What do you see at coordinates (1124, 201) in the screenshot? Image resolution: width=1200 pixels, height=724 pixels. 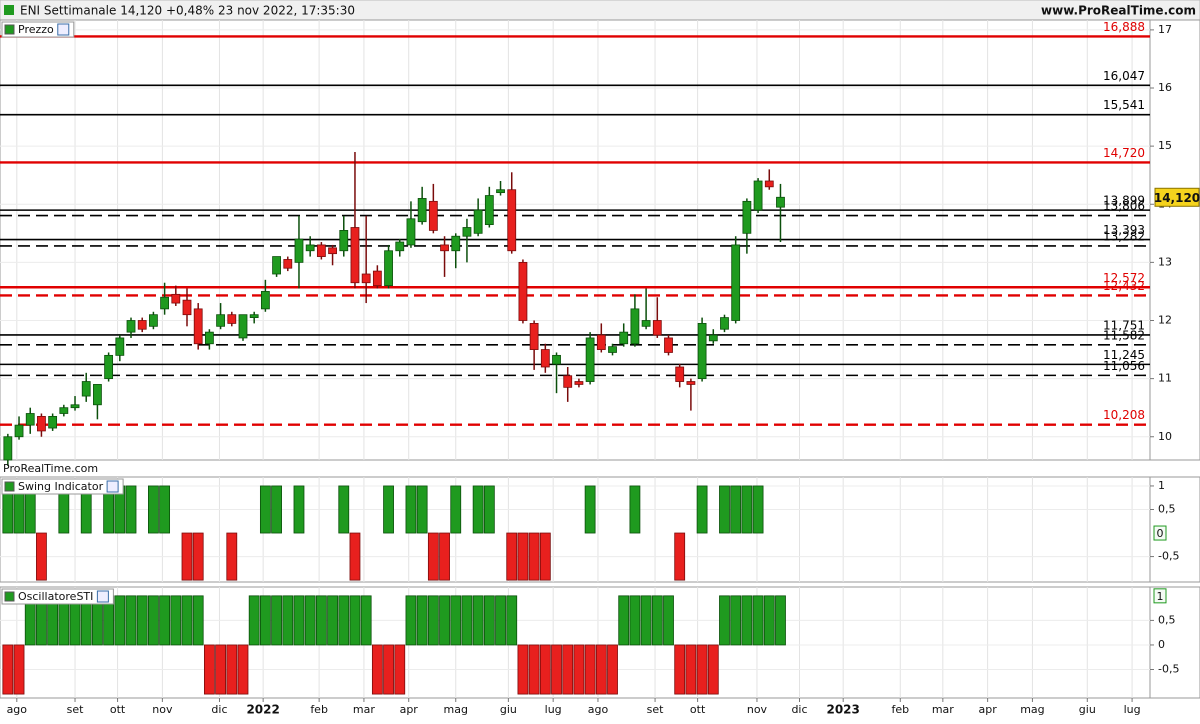 I see `level-label: 13,899` at bounding box center [1124, 201].